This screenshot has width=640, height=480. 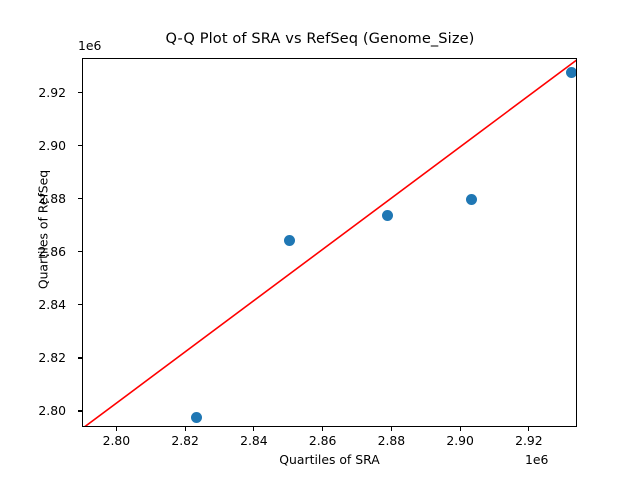 What do you see at coordinates (254, 440) in the screenshot?
I see `x-axis-tick-label: 2.84` at bounding box center [254, 440].